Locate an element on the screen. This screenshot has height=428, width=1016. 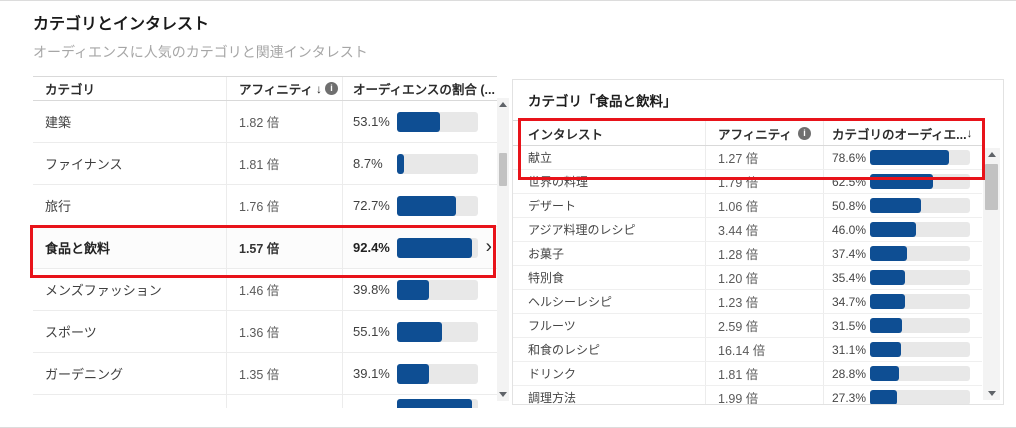
category-row is located at coordinates (265, 401).